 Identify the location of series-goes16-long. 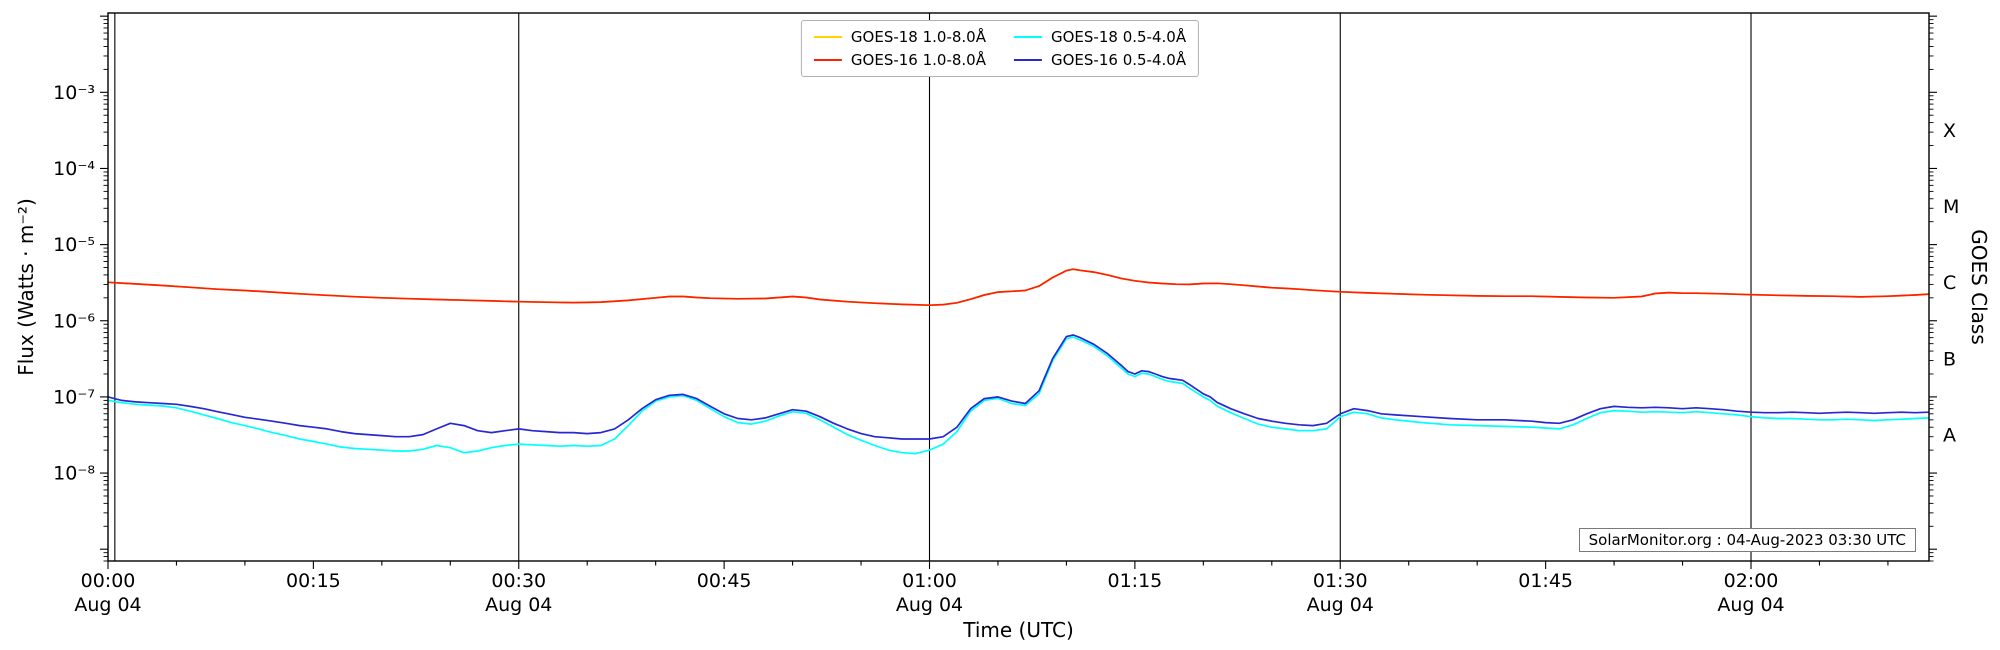
(1018, 287).